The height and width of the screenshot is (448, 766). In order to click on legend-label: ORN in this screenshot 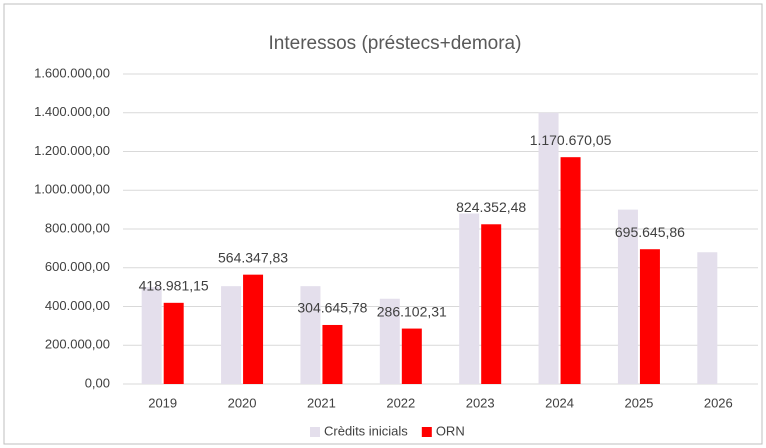, I will do `click(450, 430)`.